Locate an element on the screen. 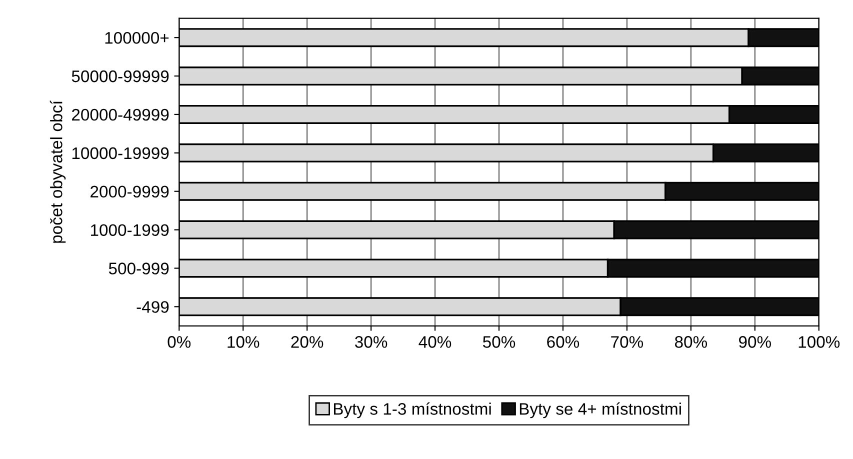 The height and width of the screenshot is (459, 853). x-tick-label: 80% is located at coordinates (691, 342).